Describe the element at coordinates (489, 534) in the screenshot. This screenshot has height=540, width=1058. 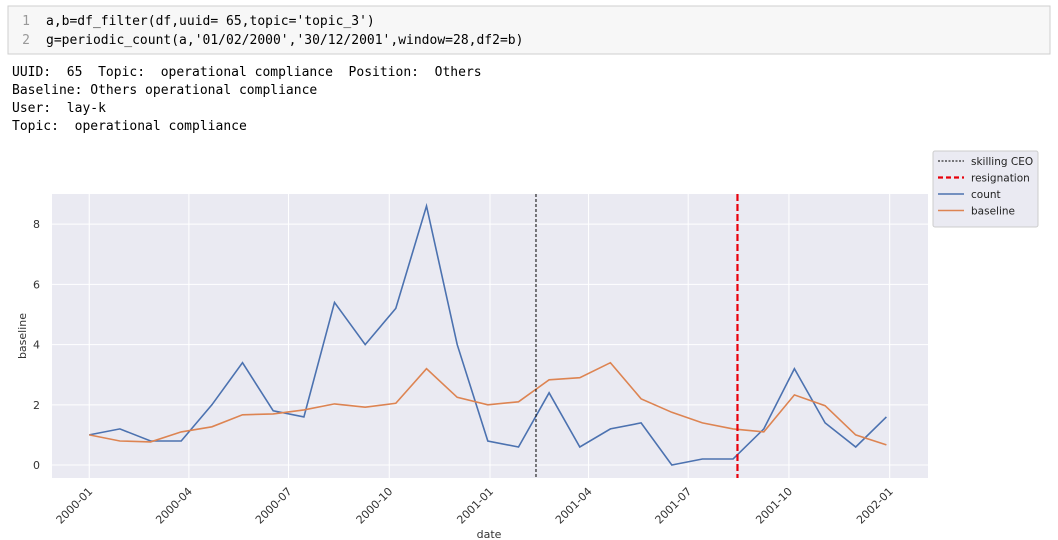
I see `x-axis-label: date` at that location.